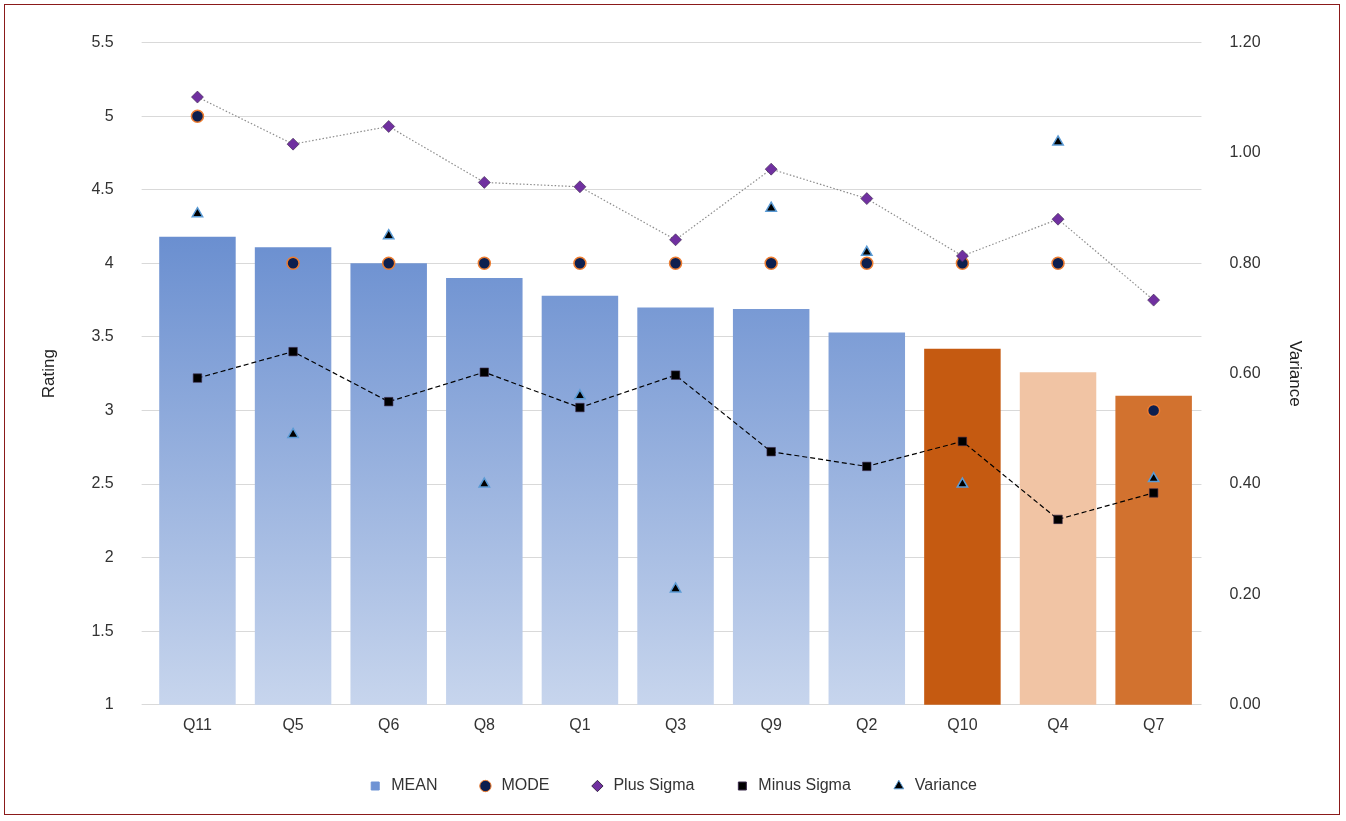 Image resolution: width=1346 pixels, height=821 pixels. I want to click on y-tick-label: 5, so click(109, 115).